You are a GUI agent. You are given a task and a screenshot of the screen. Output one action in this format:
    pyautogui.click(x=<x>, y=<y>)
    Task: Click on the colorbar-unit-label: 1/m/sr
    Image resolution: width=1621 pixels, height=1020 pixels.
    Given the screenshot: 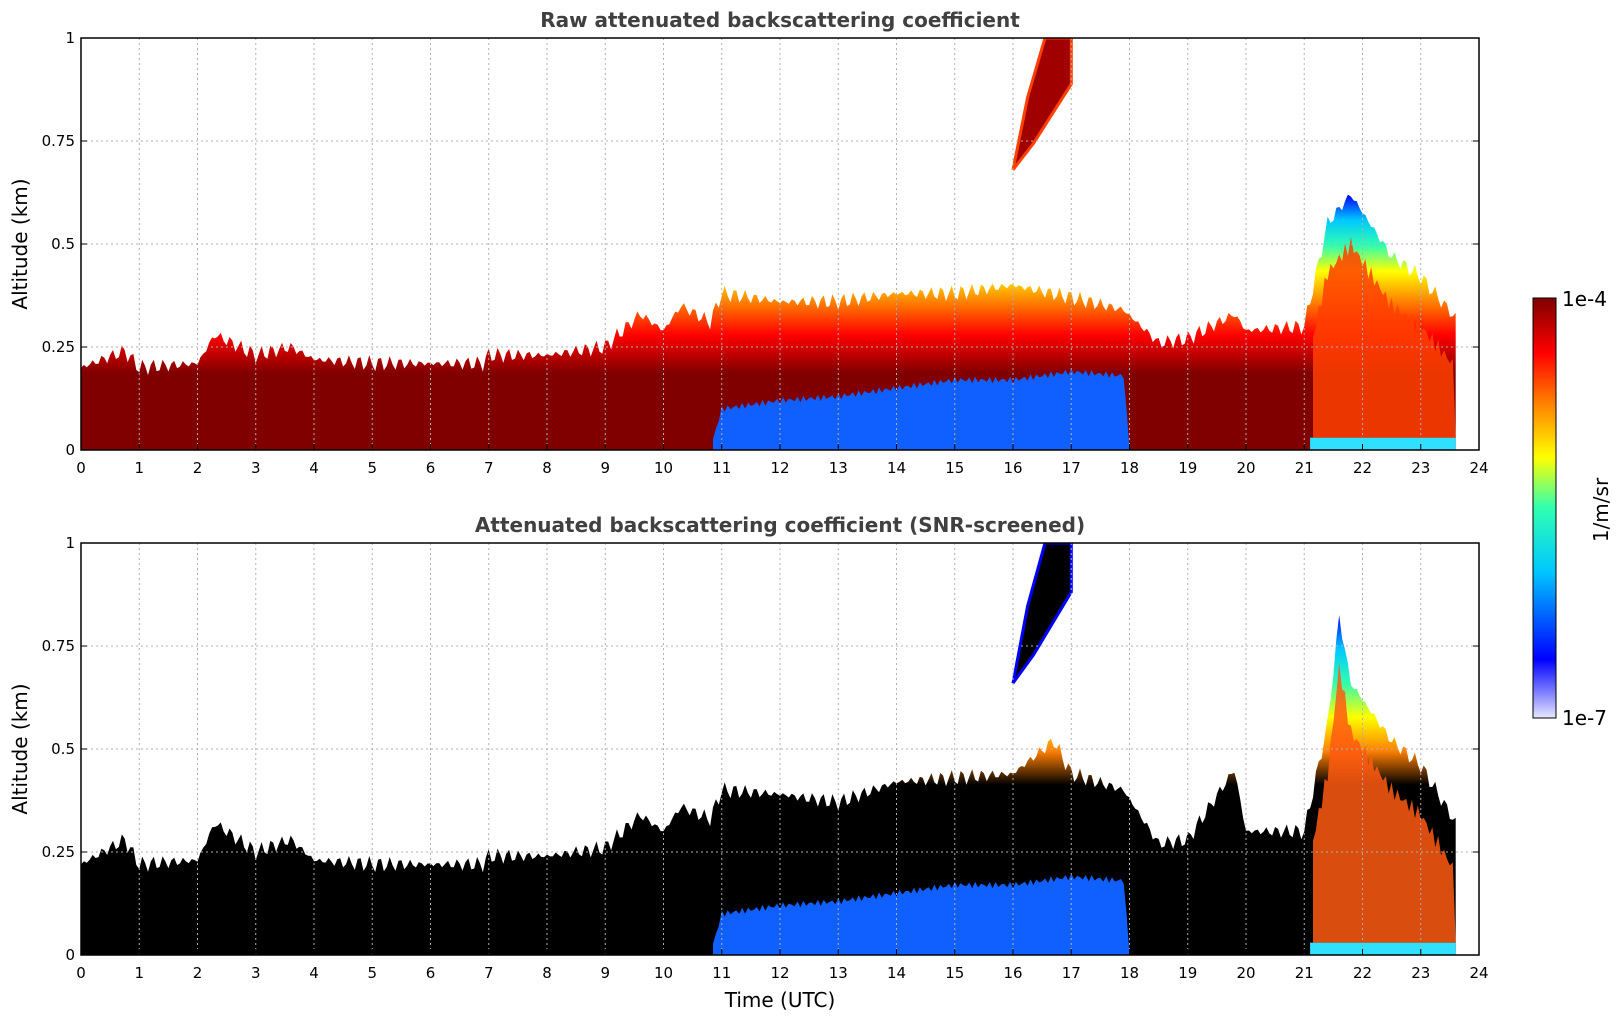 What is the action you would take?
    pyautogui.click(x=1601, y=509)
    